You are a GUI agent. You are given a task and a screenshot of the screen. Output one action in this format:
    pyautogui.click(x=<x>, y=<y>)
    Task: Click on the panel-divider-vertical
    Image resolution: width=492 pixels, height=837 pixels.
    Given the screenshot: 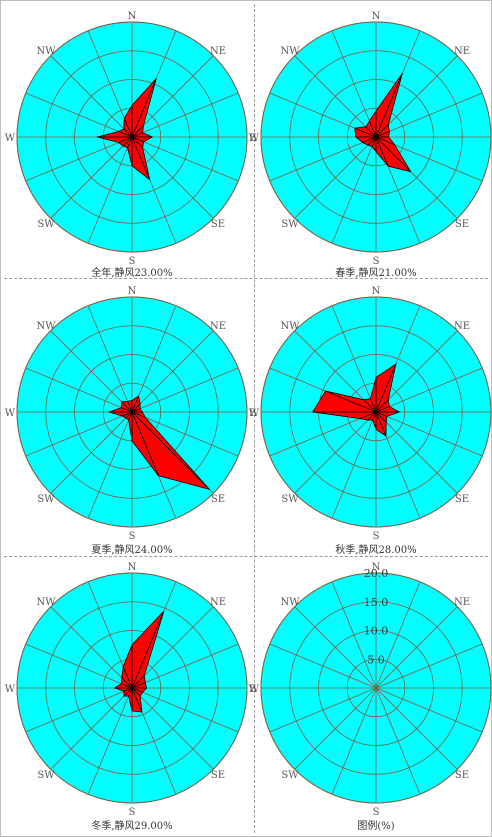 What is the action you would take?
    pyautogui.click(x=254, y=418)
    